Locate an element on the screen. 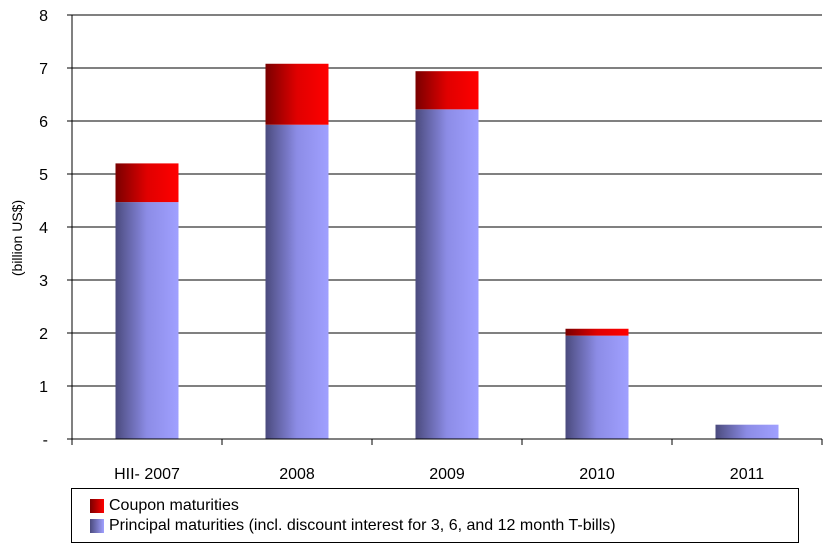  y-axis-title: (billion US$) is located at coordinates (17, 238).